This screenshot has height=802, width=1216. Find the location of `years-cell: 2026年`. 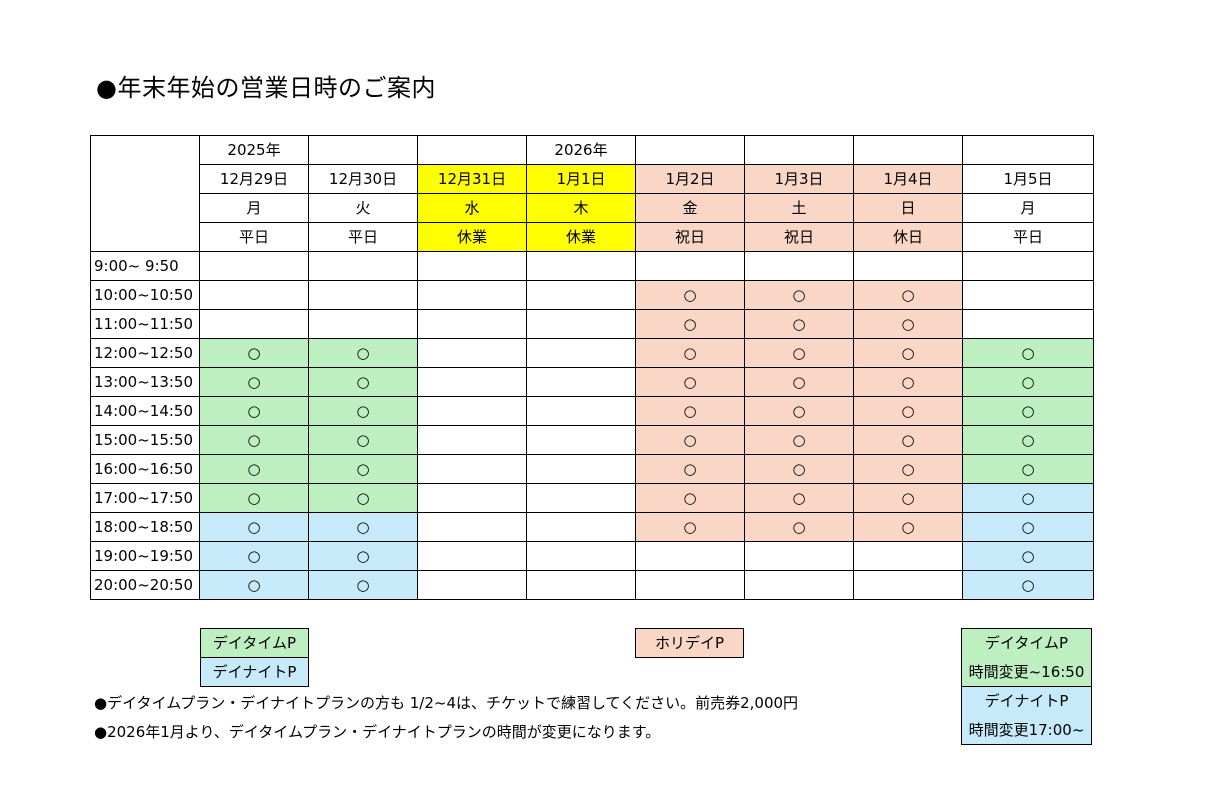

years-cell: 2026年 is located at coordinates (581, 150).